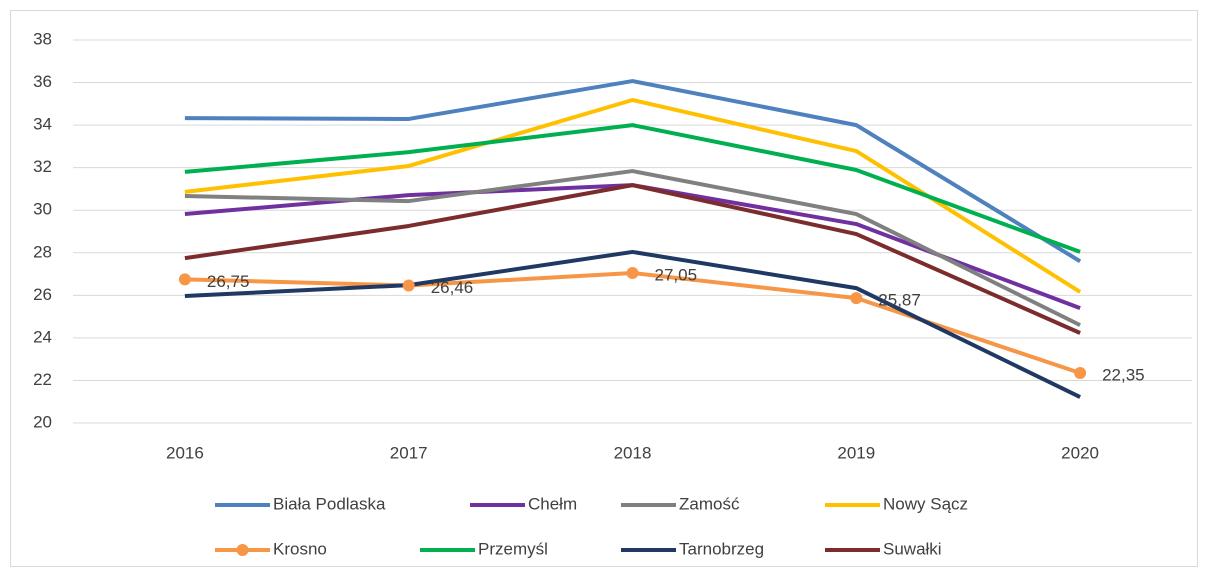  What do you see at coordinates (513, 548) in the screenshot?
I see `legend-label: Przemyśl` at bounding box center [513, 548].